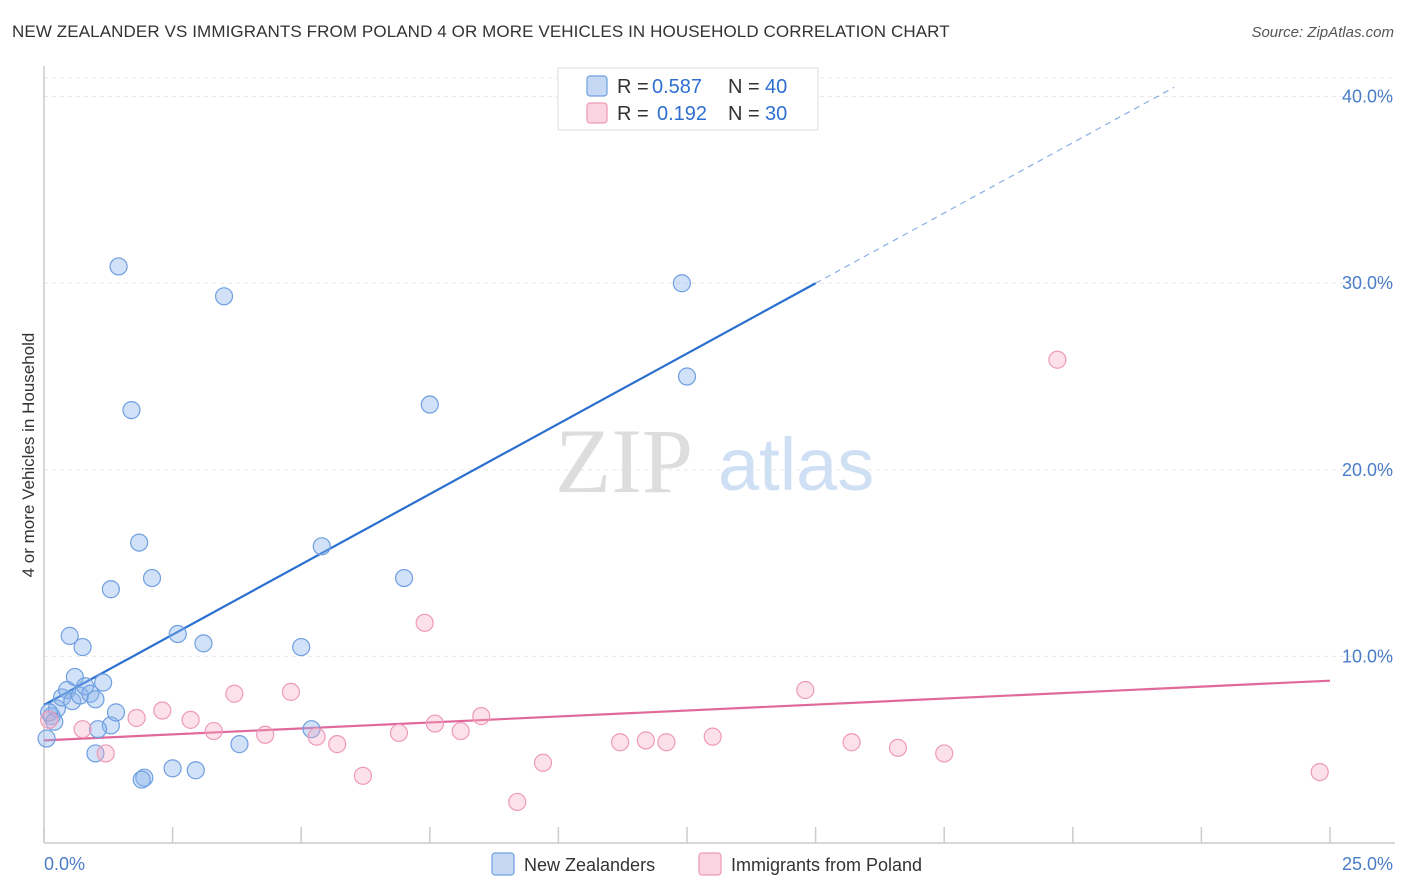  Describe the element at coordinates (796, 464) in the screenshot. I see `watermark-atlas: atlas` at that location.